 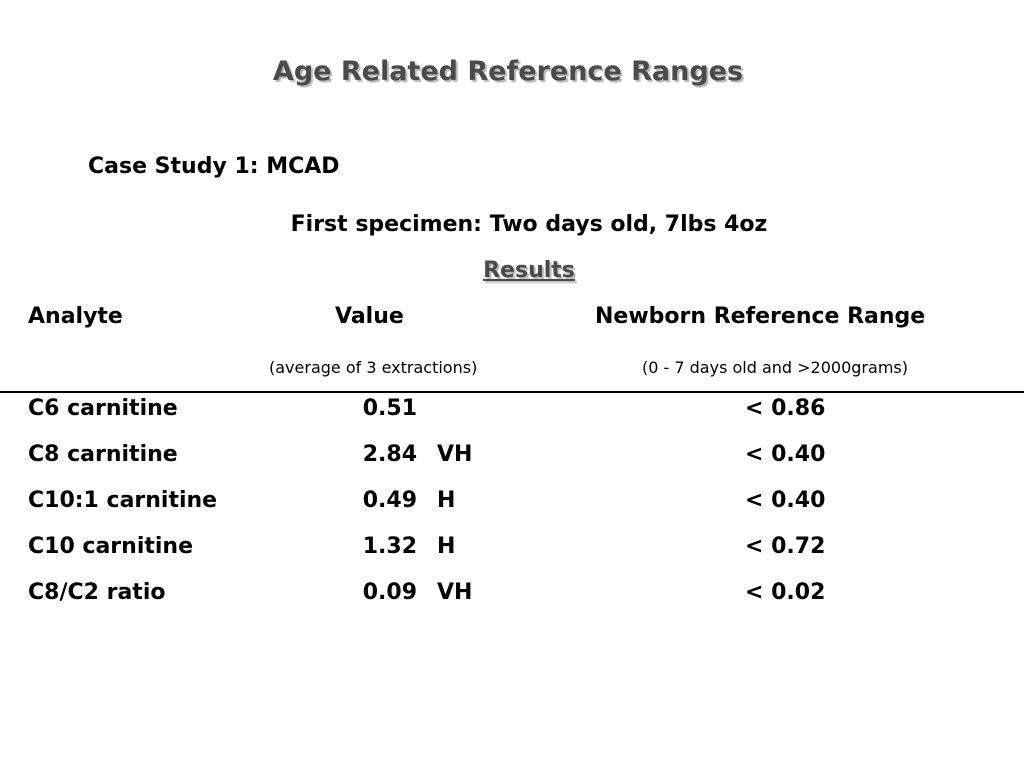 I want to click on table-row: C8 carnitine 2.84 VH < 0.40, so click(x=512, y=465).